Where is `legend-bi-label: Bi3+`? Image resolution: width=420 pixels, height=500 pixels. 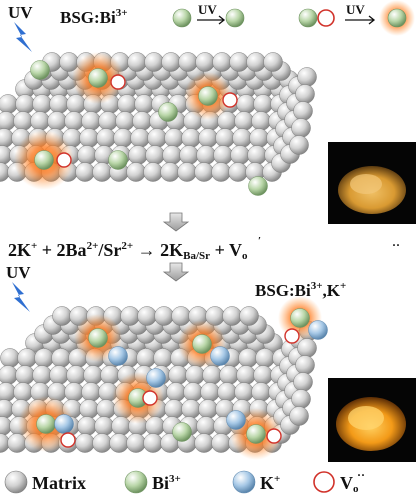 legend-bi-label: Bi3+ is located at coordinates (166, 483).